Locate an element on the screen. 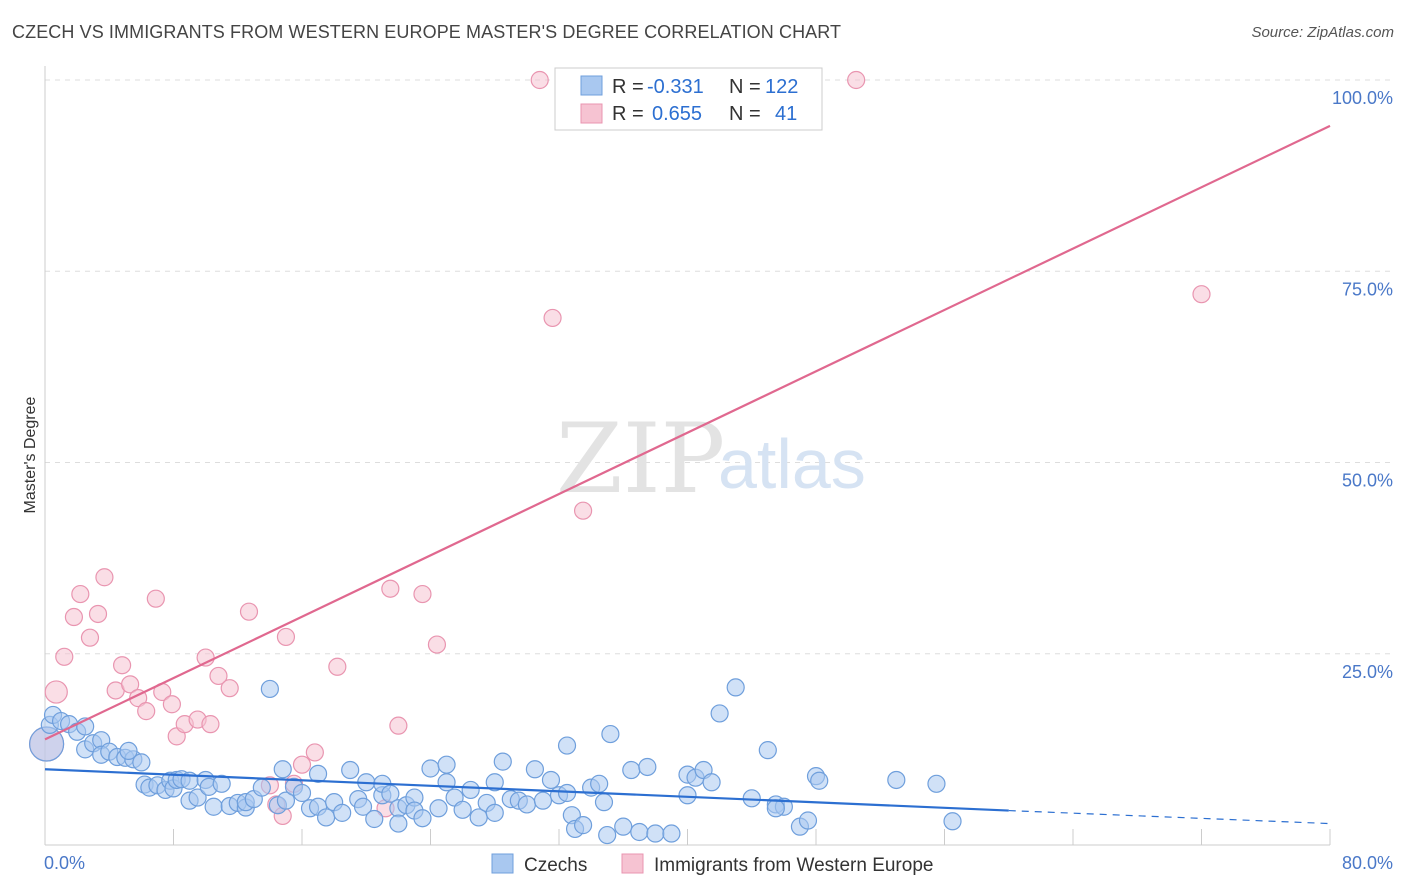 Image resolution: width=1406 pixels, height=892 pixels. watermark-atlas: atlas is located at coordinates (792, 464).